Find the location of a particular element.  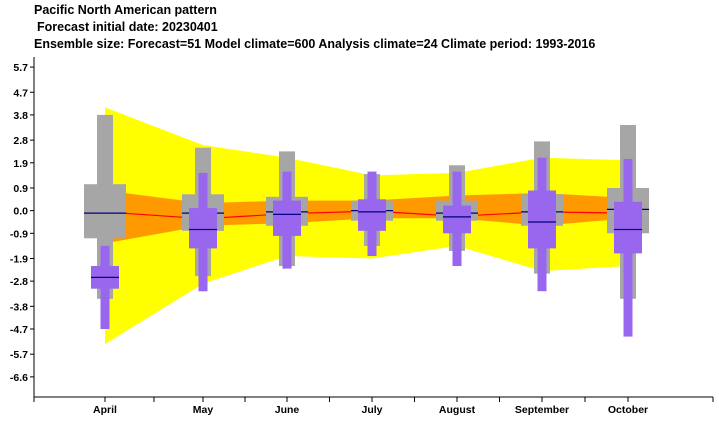

y-tick-label: -2.8 is located at coordinates (19, 282).